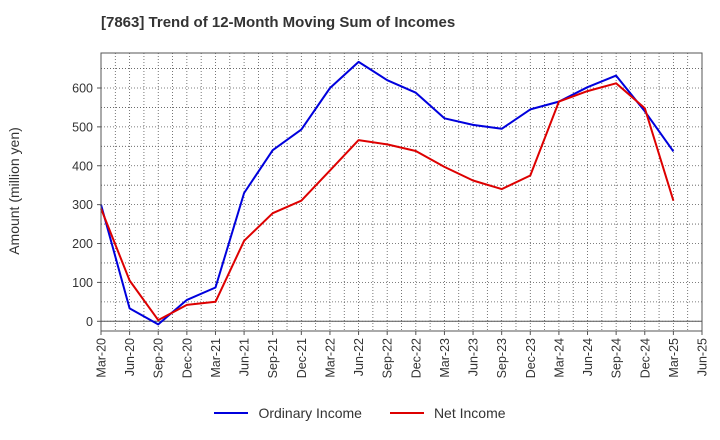 The width and height of the screenshot is (720, 440). I want to click on legend: Ordinary Income Net Income, so click(360, 413).